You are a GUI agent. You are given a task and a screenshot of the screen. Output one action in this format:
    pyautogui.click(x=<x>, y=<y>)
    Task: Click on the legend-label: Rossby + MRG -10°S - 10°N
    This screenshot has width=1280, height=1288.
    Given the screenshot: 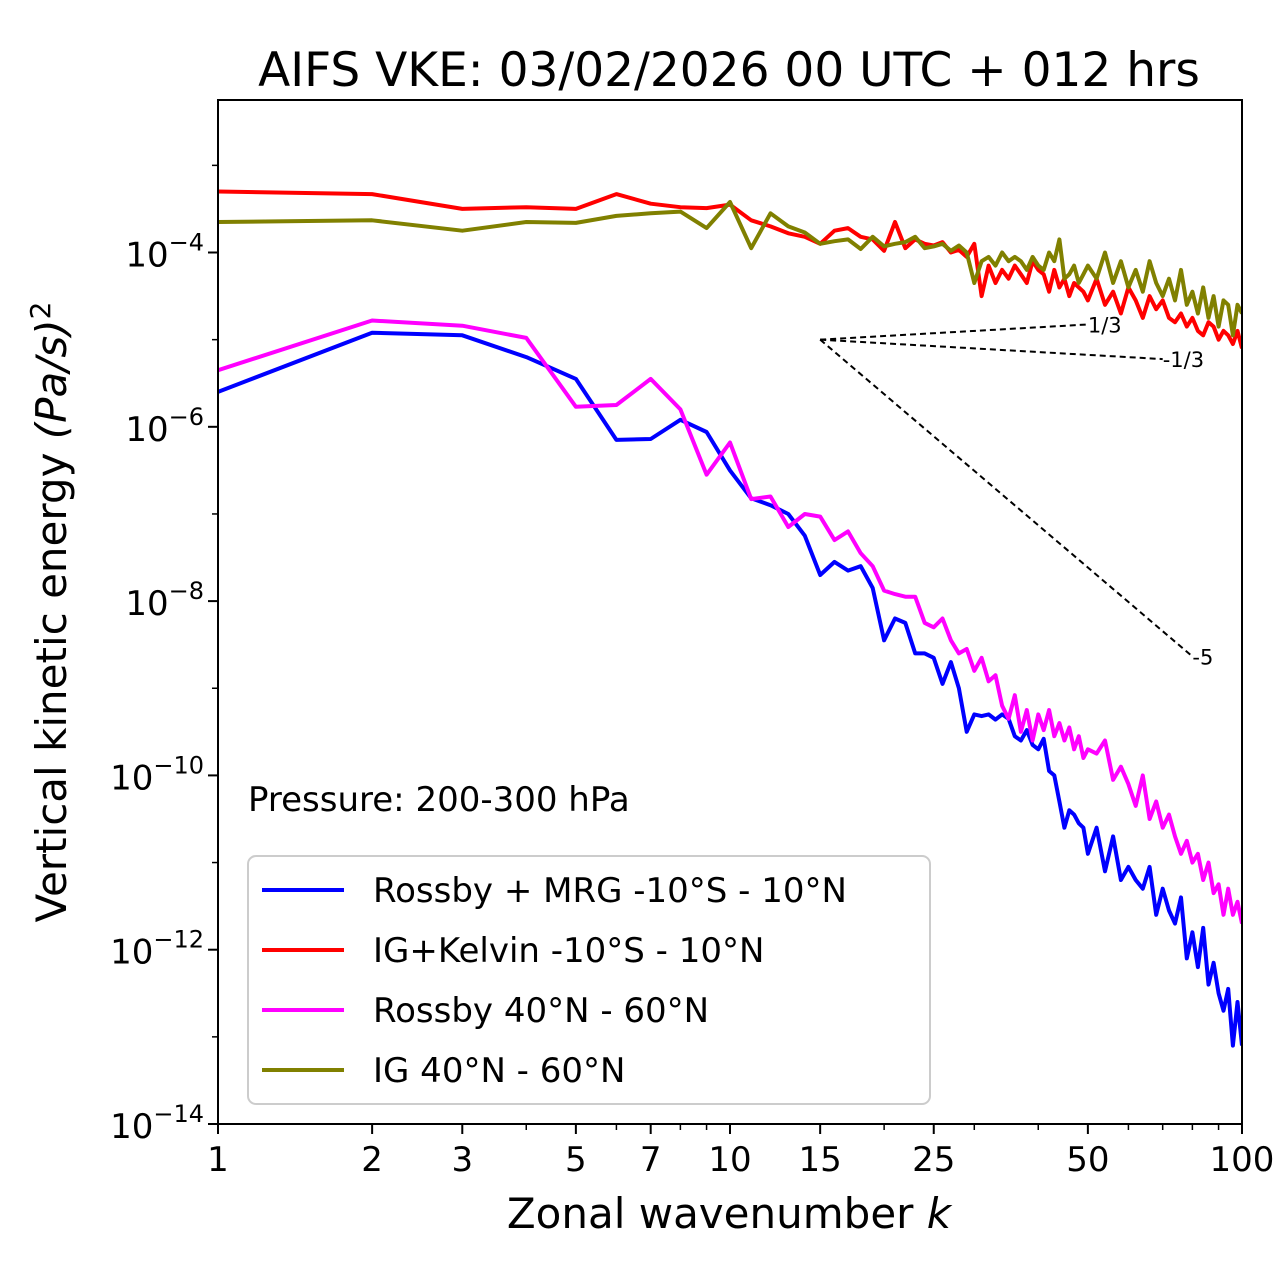 What is the action you would take?
    pyautogui.click(x=610, y=891)
    